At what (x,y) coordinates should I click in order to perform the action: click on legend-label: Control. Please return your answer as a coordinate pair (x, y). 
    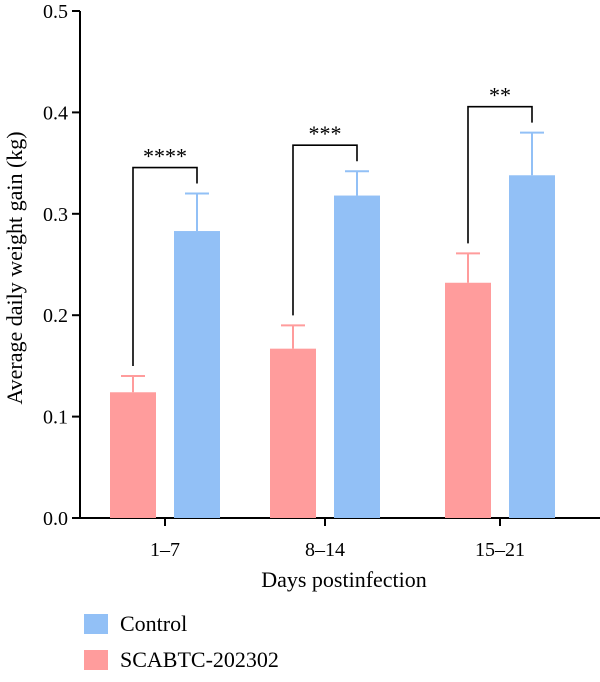
    Looking at the image, I should click on (153, 623).